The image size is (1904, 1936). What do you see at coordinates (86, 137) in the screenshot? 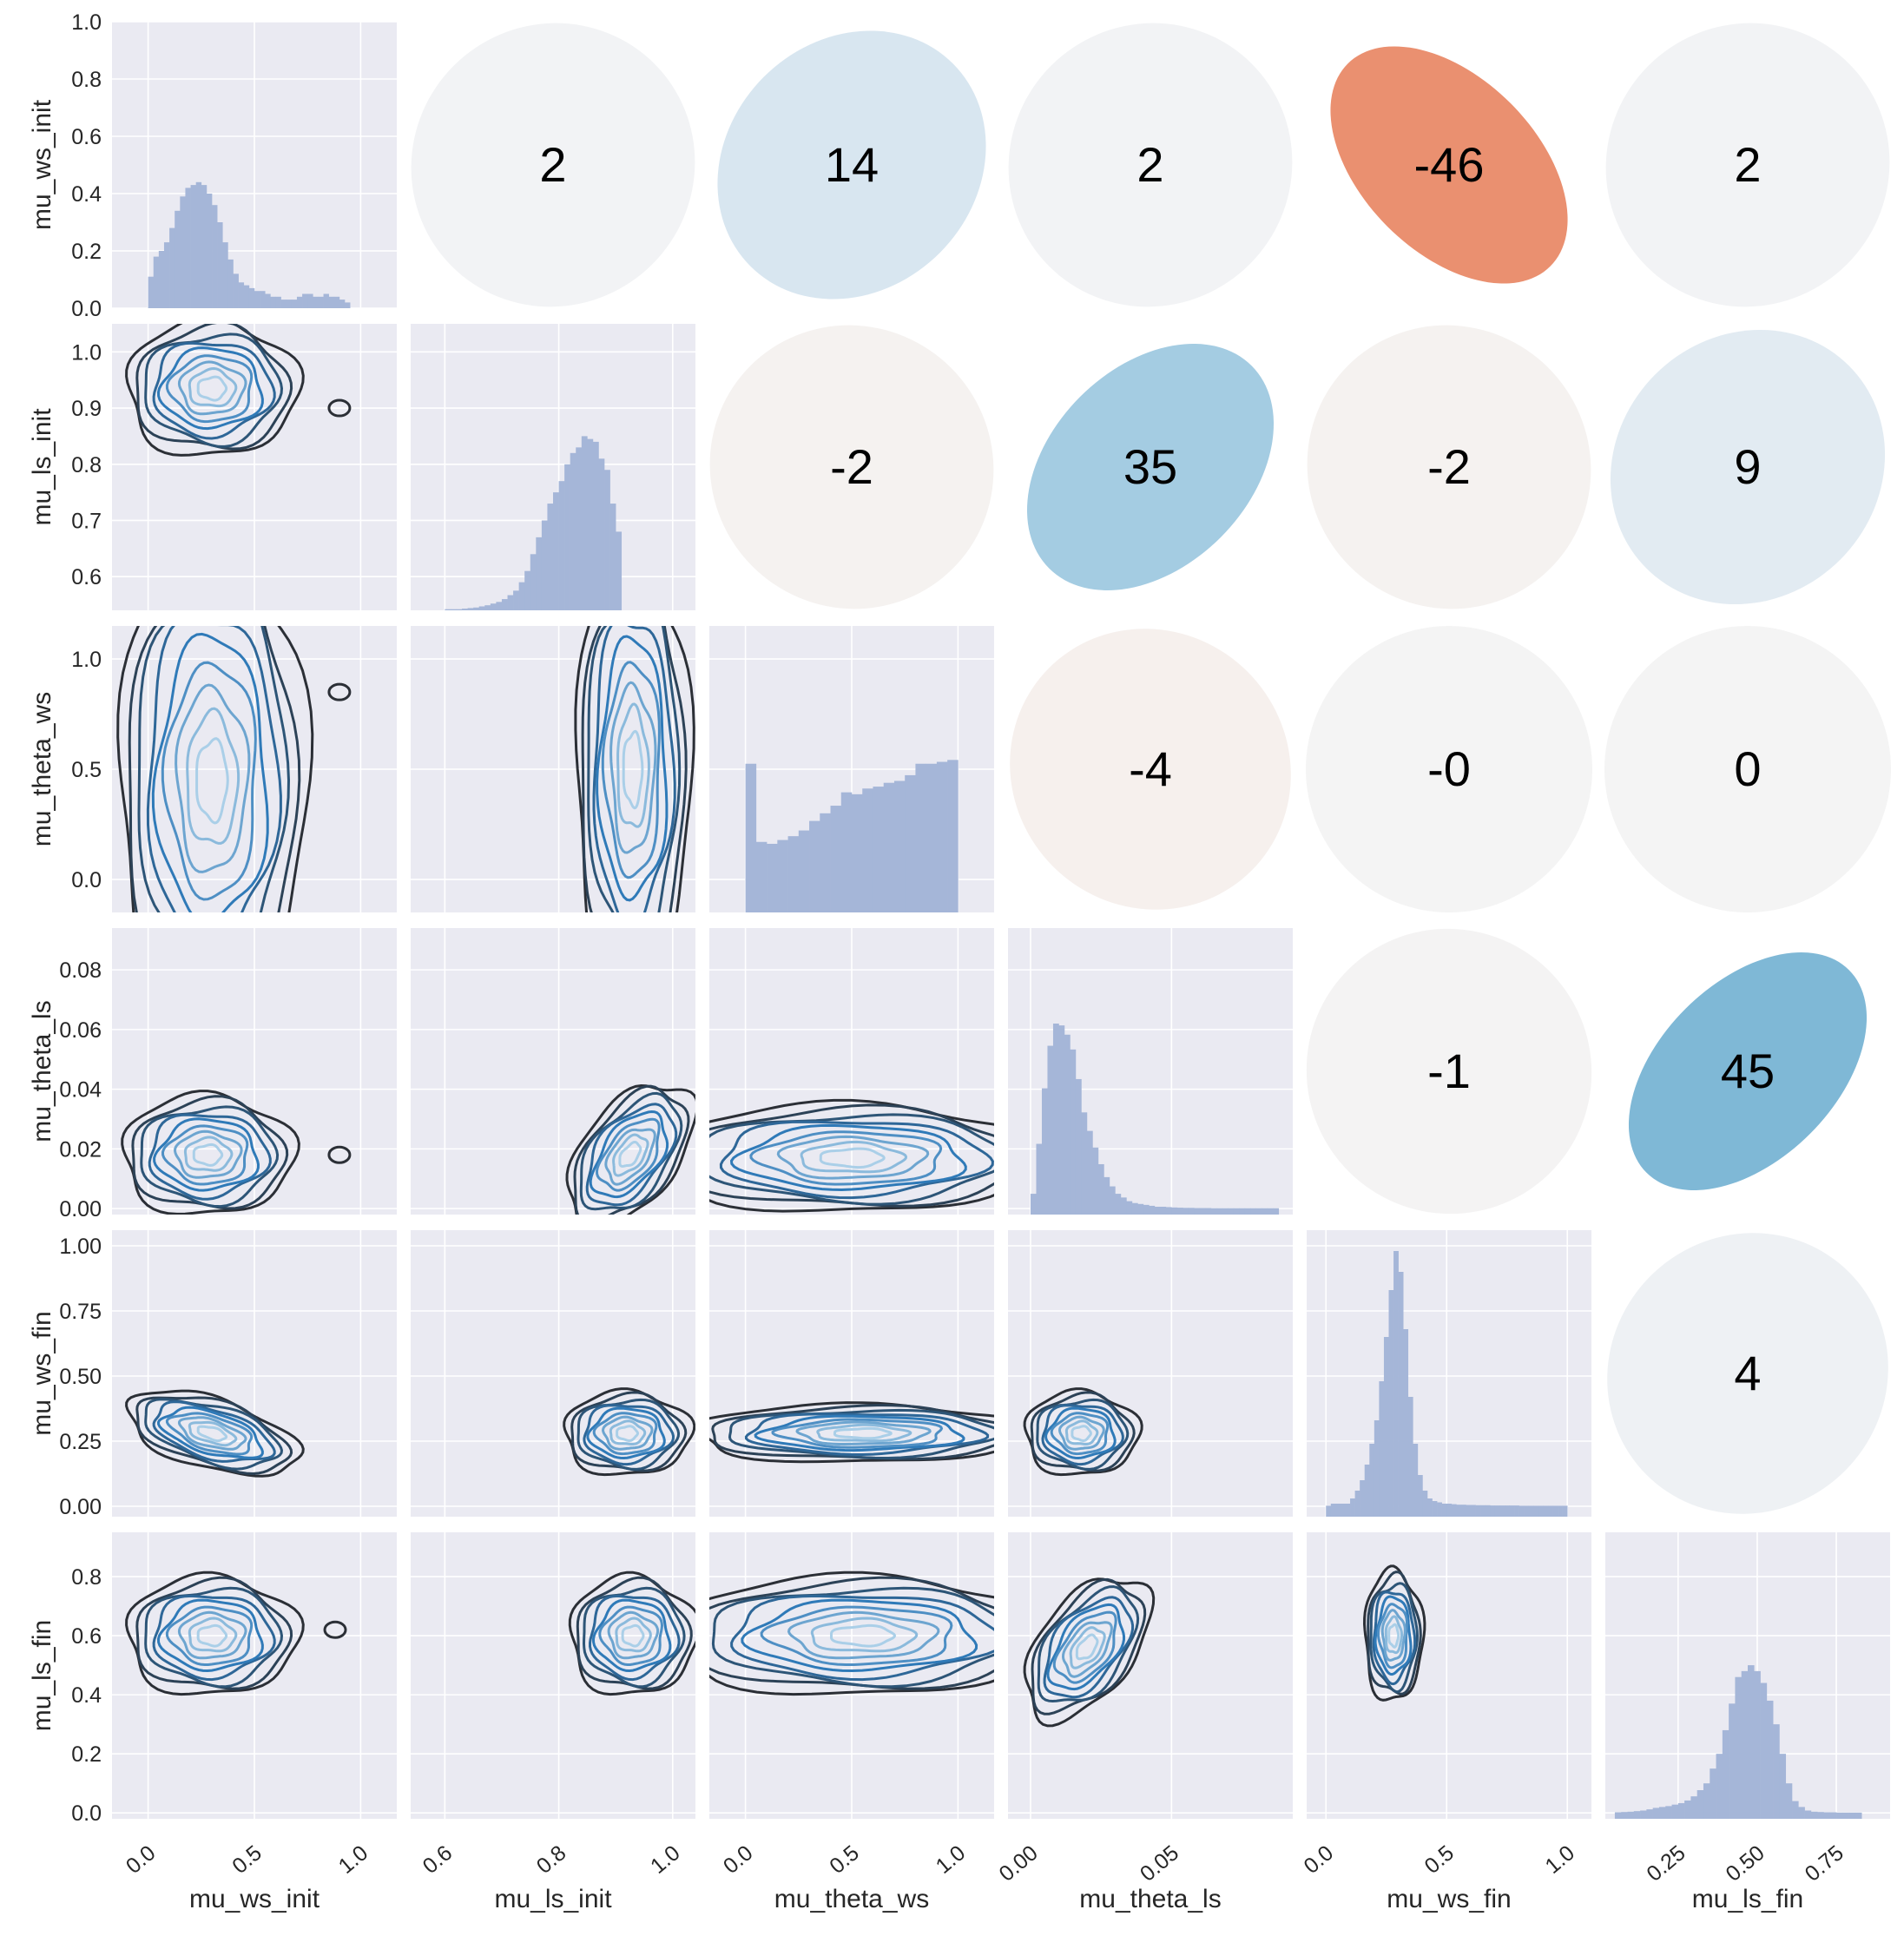
I see `y-tick-label: 0.6` at bounding box center [86, 137].